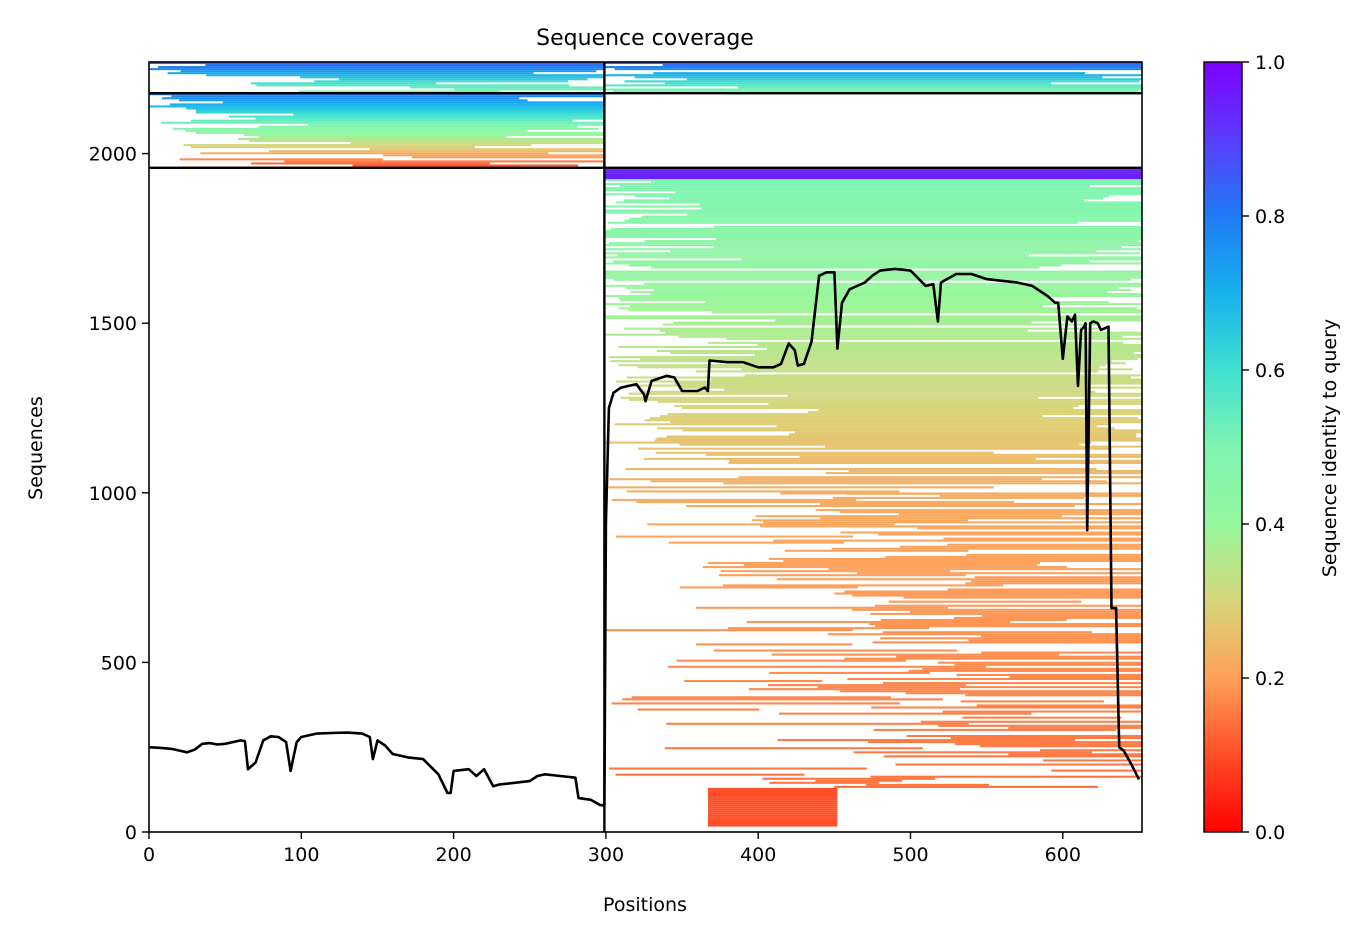 This screenshot has height=939, width=1364. What do you see at coordinates (645, 905) in the screenshot?
I see `x-axis-label: Positions` at bounding box center [645, 905].